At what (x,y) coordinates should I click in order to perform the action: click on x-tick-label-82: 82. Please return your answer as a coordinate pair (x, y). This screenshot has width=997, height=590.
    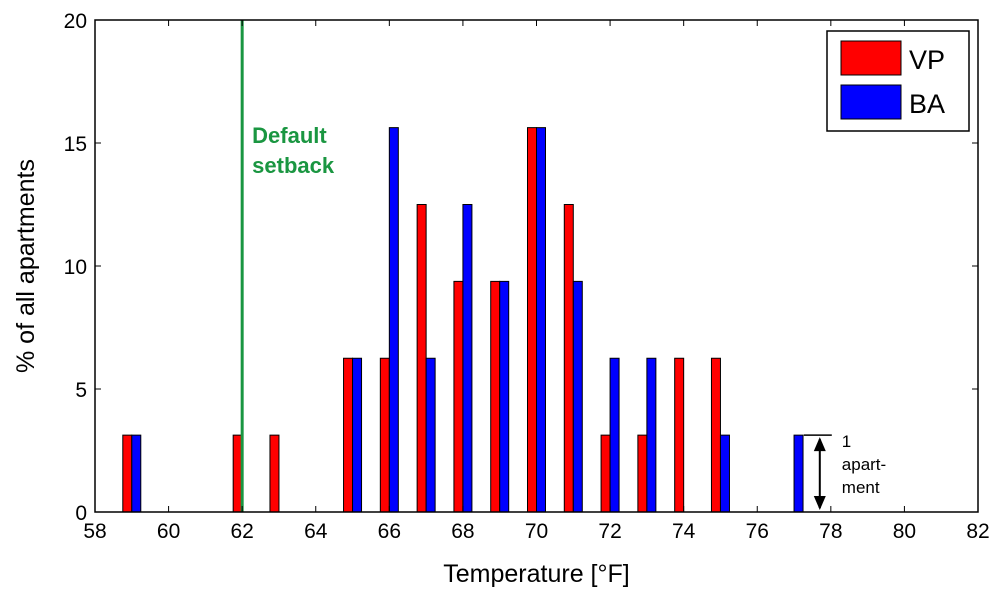
    Looking at the image, I should click on (977, 531).